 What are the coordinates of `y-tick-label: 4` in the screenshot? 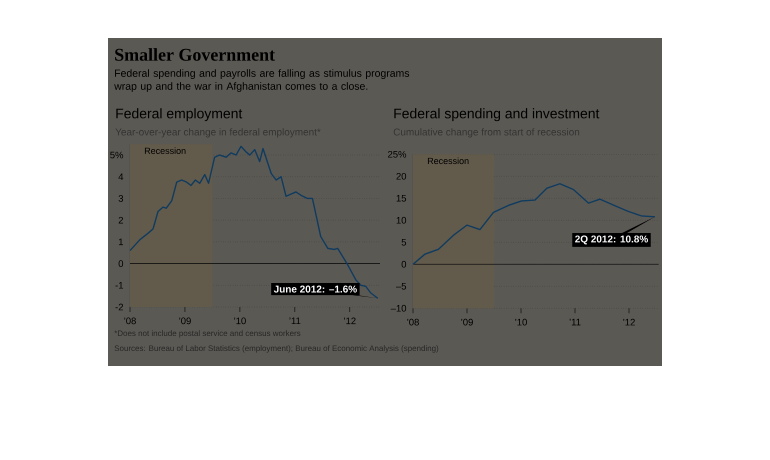 It's located at (121, 176).